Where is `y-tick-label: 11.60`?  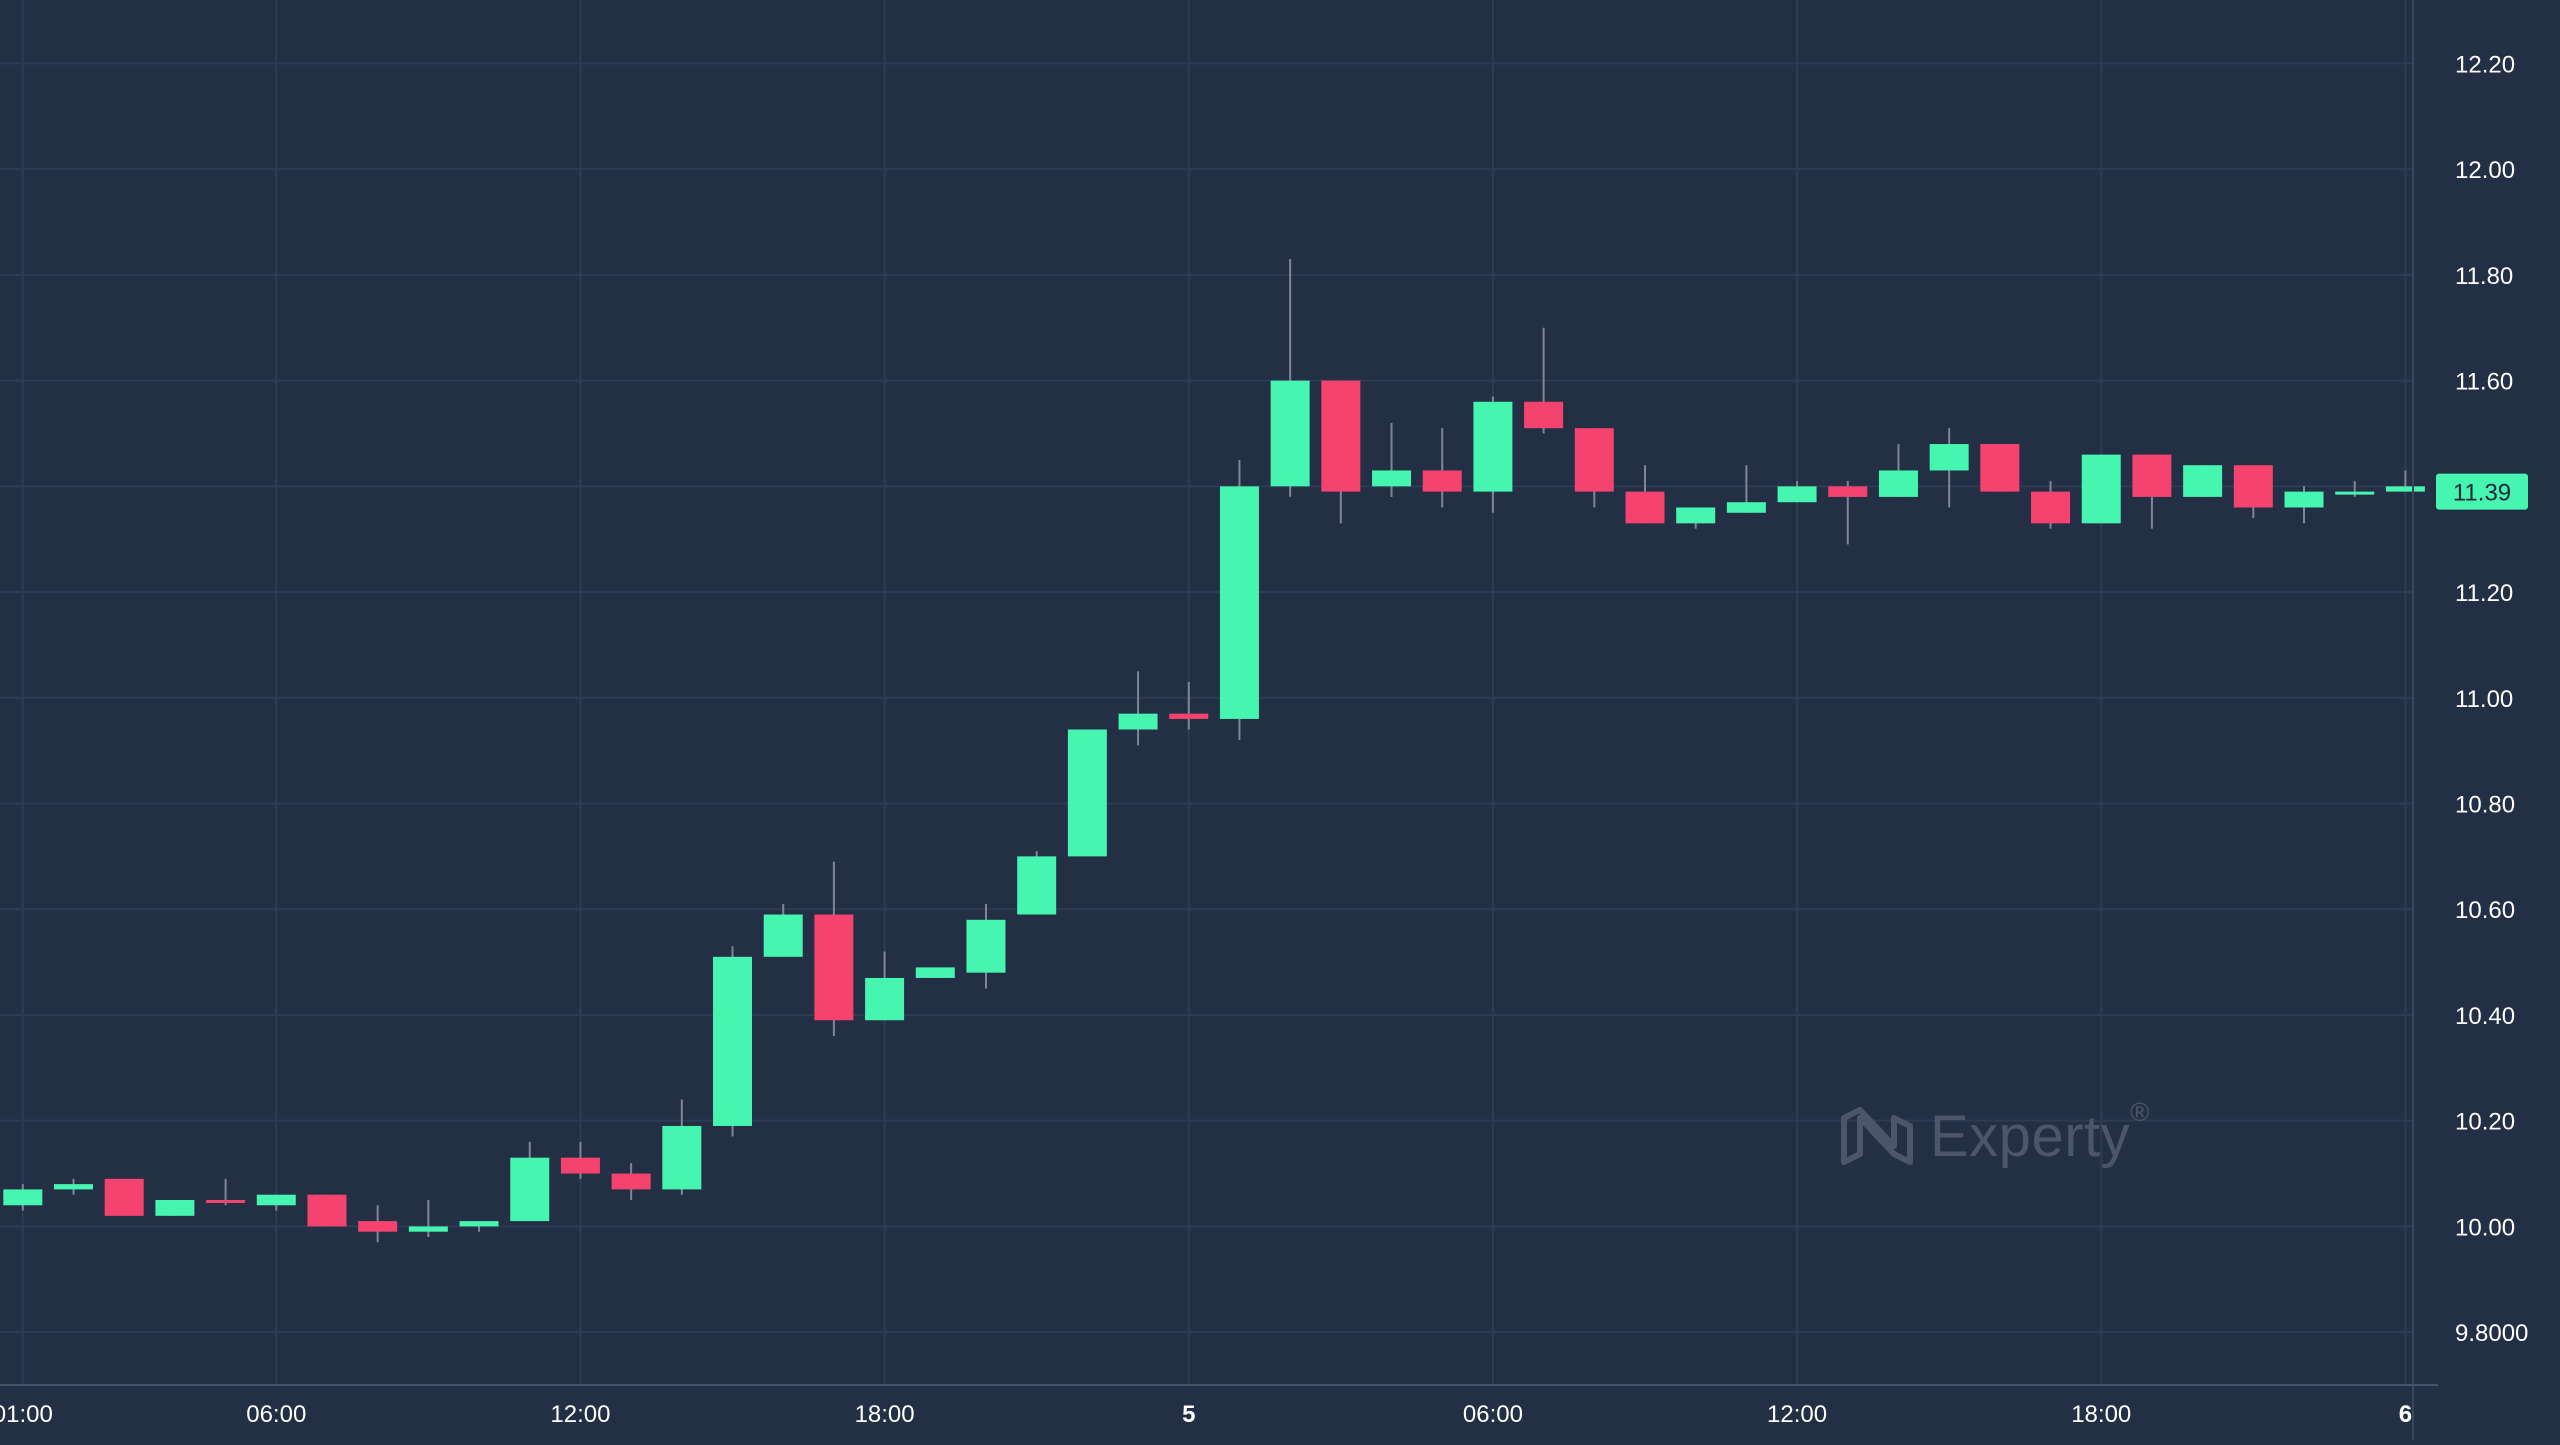
y-tick-label: 11.60 is located at coordinates (2484, 382).